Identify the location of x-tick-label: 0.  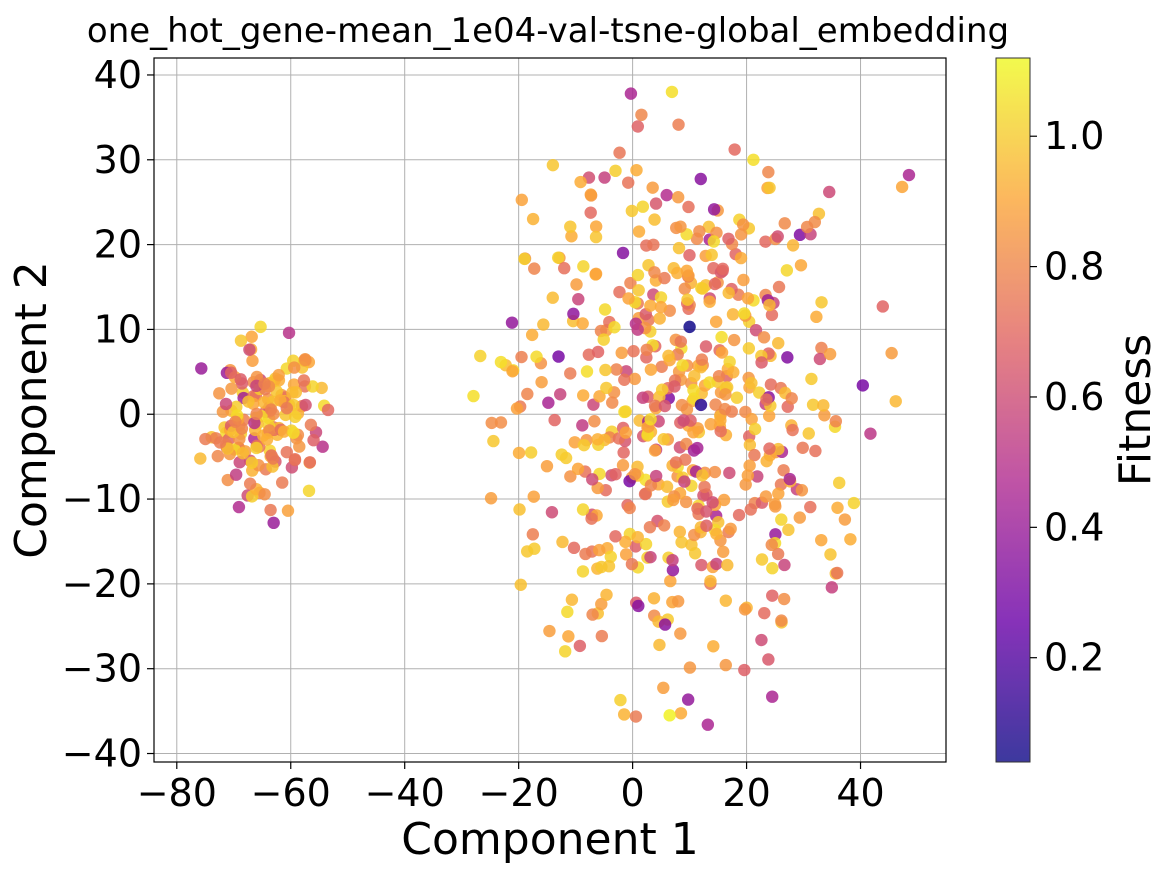
(633, 793).